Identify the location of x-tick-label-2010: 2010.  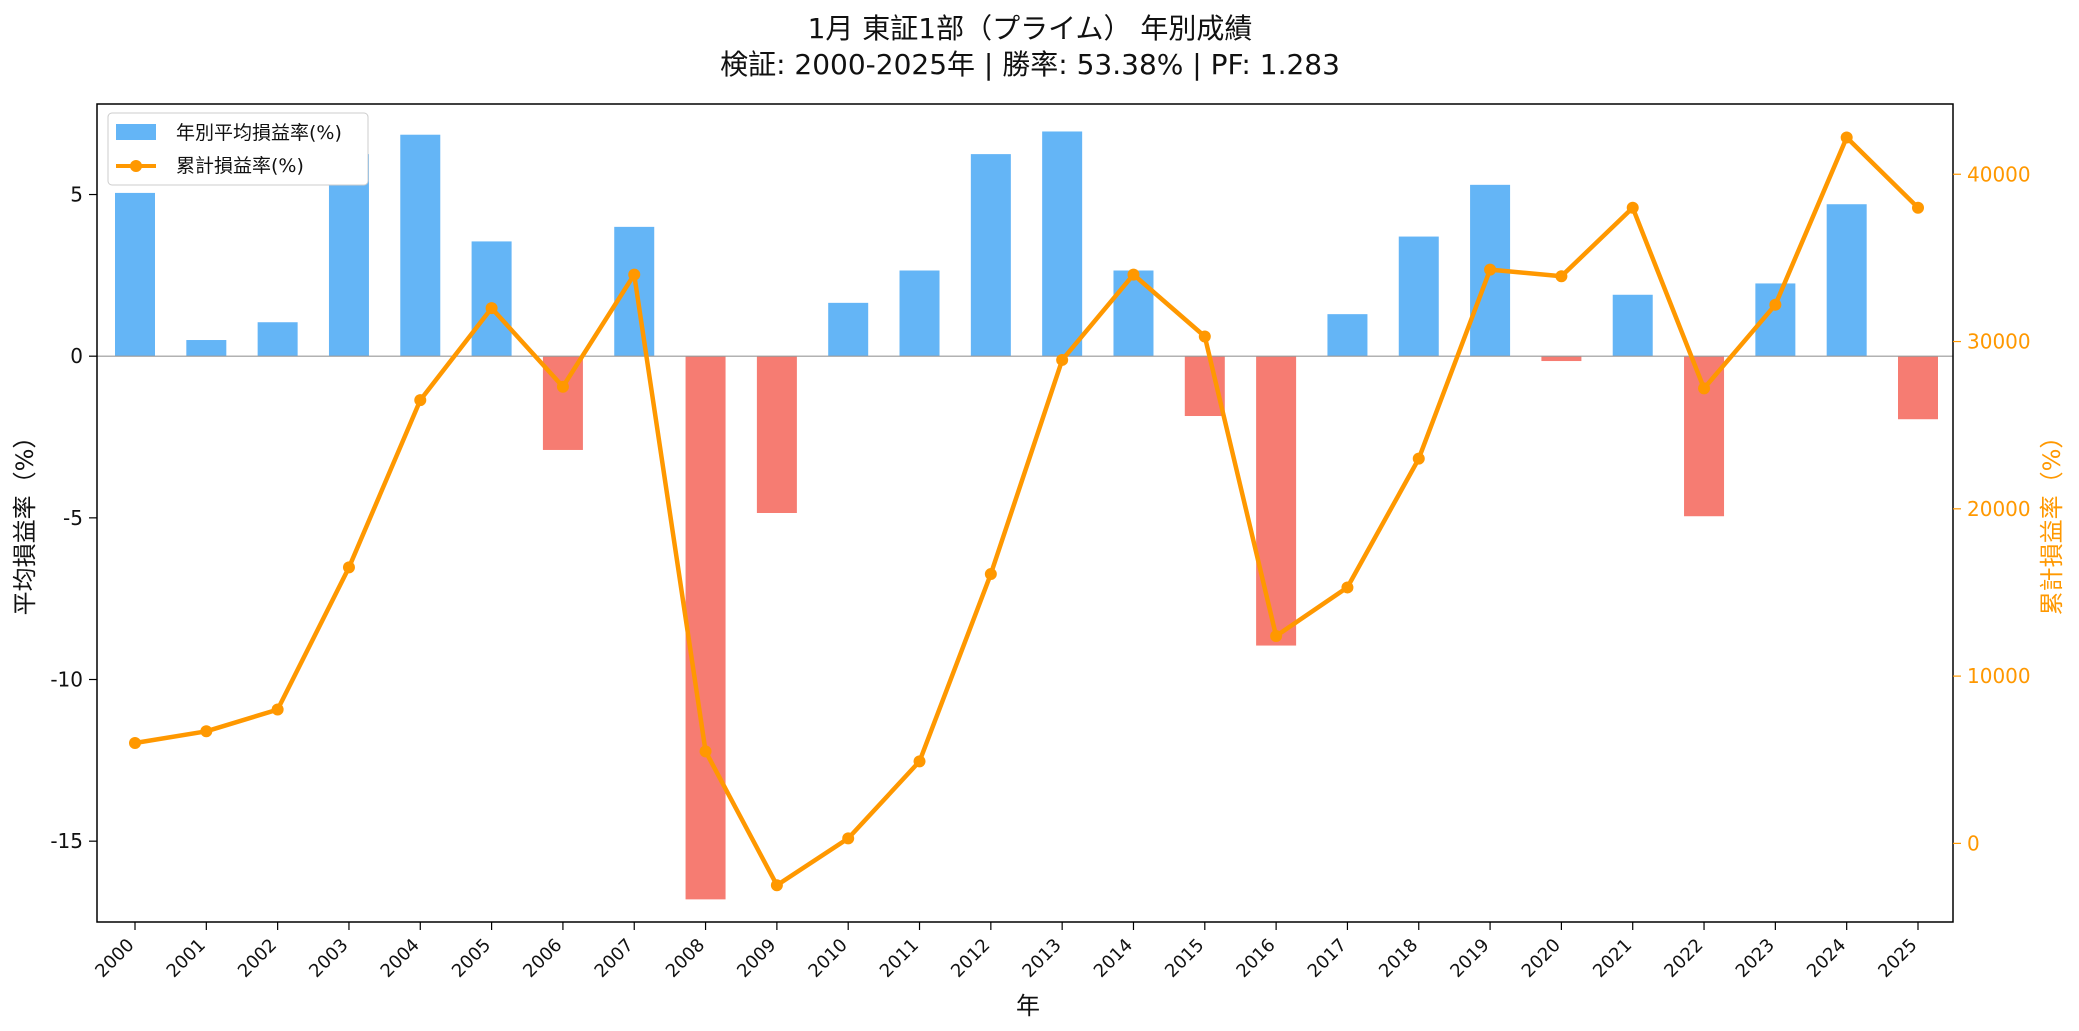
(827, 958).